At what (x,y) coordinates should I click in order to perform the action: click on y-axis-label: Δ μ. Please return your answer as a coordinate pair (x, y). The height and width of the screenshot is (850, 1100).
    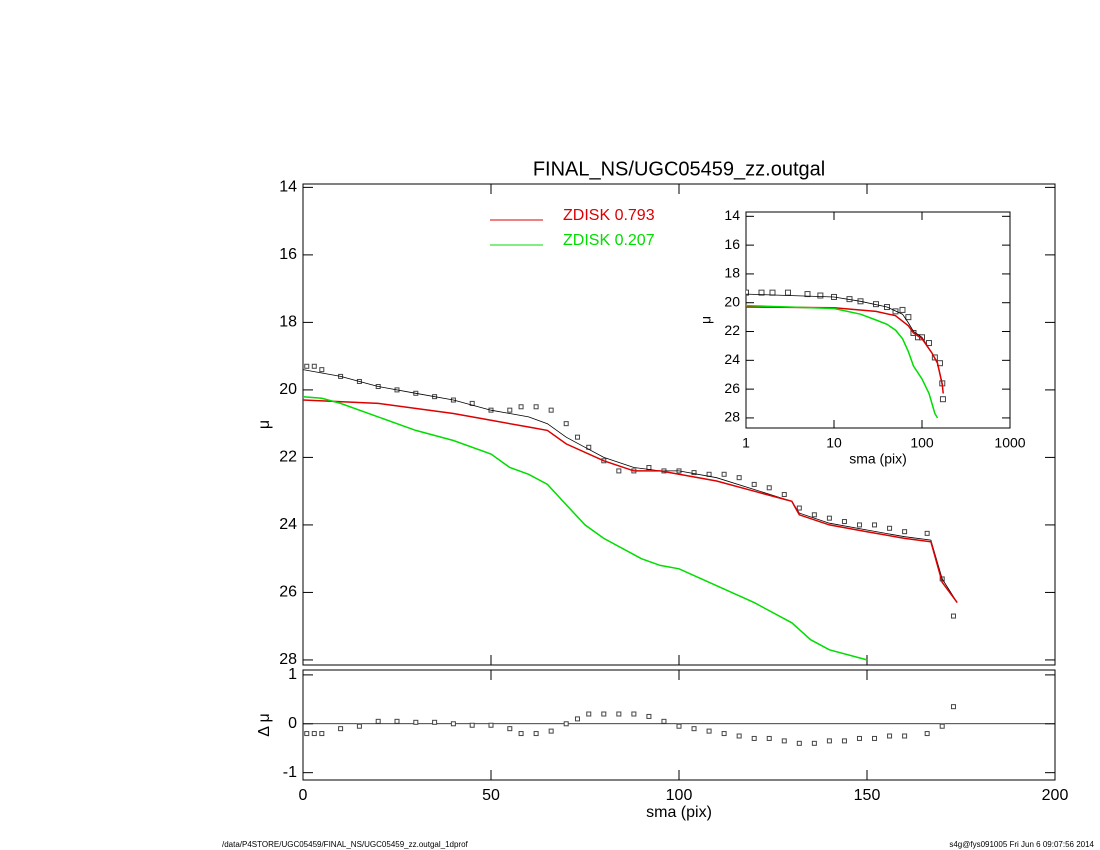
    Looking at the image, I should click on (264, 724).